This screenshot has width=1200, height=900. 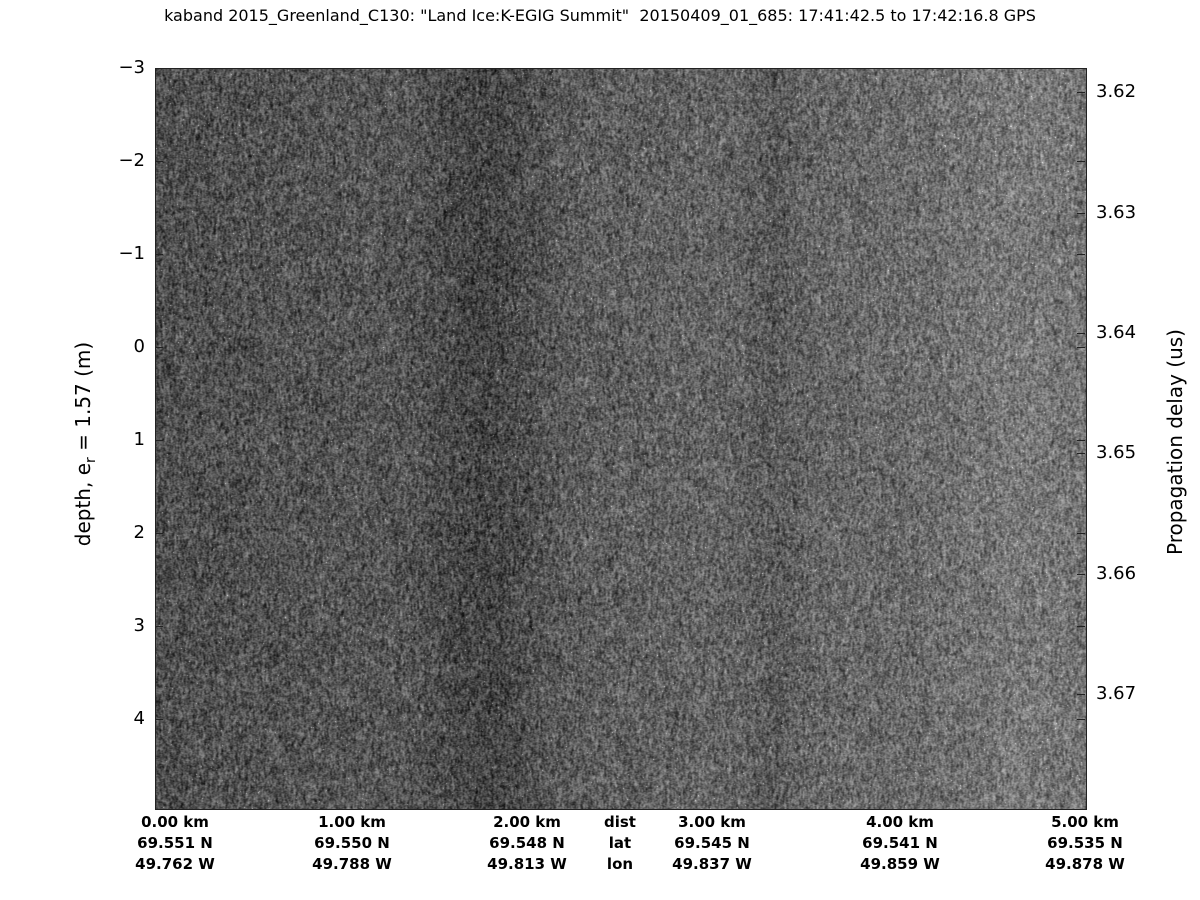 What do you see at coordinates (139, 532) in the screenshot?
I see `left-tick-label: 2` at bounding box center [139, 532].